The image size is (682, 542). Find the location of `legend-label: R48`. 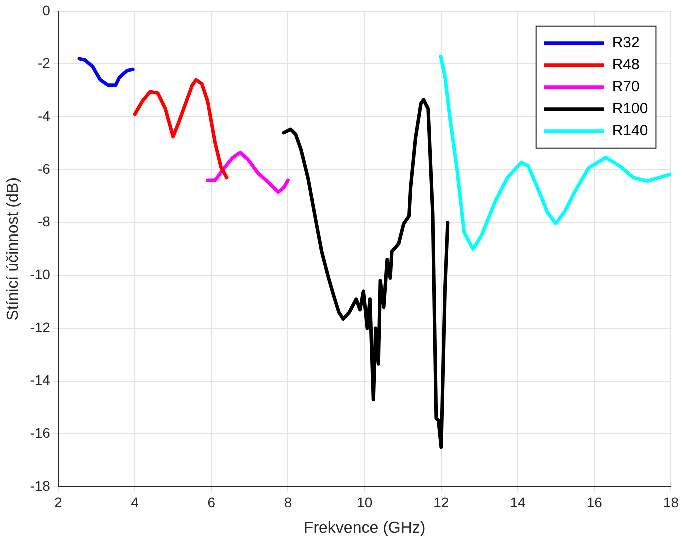

legend-label: R48 is located at coordinates (626, 65).